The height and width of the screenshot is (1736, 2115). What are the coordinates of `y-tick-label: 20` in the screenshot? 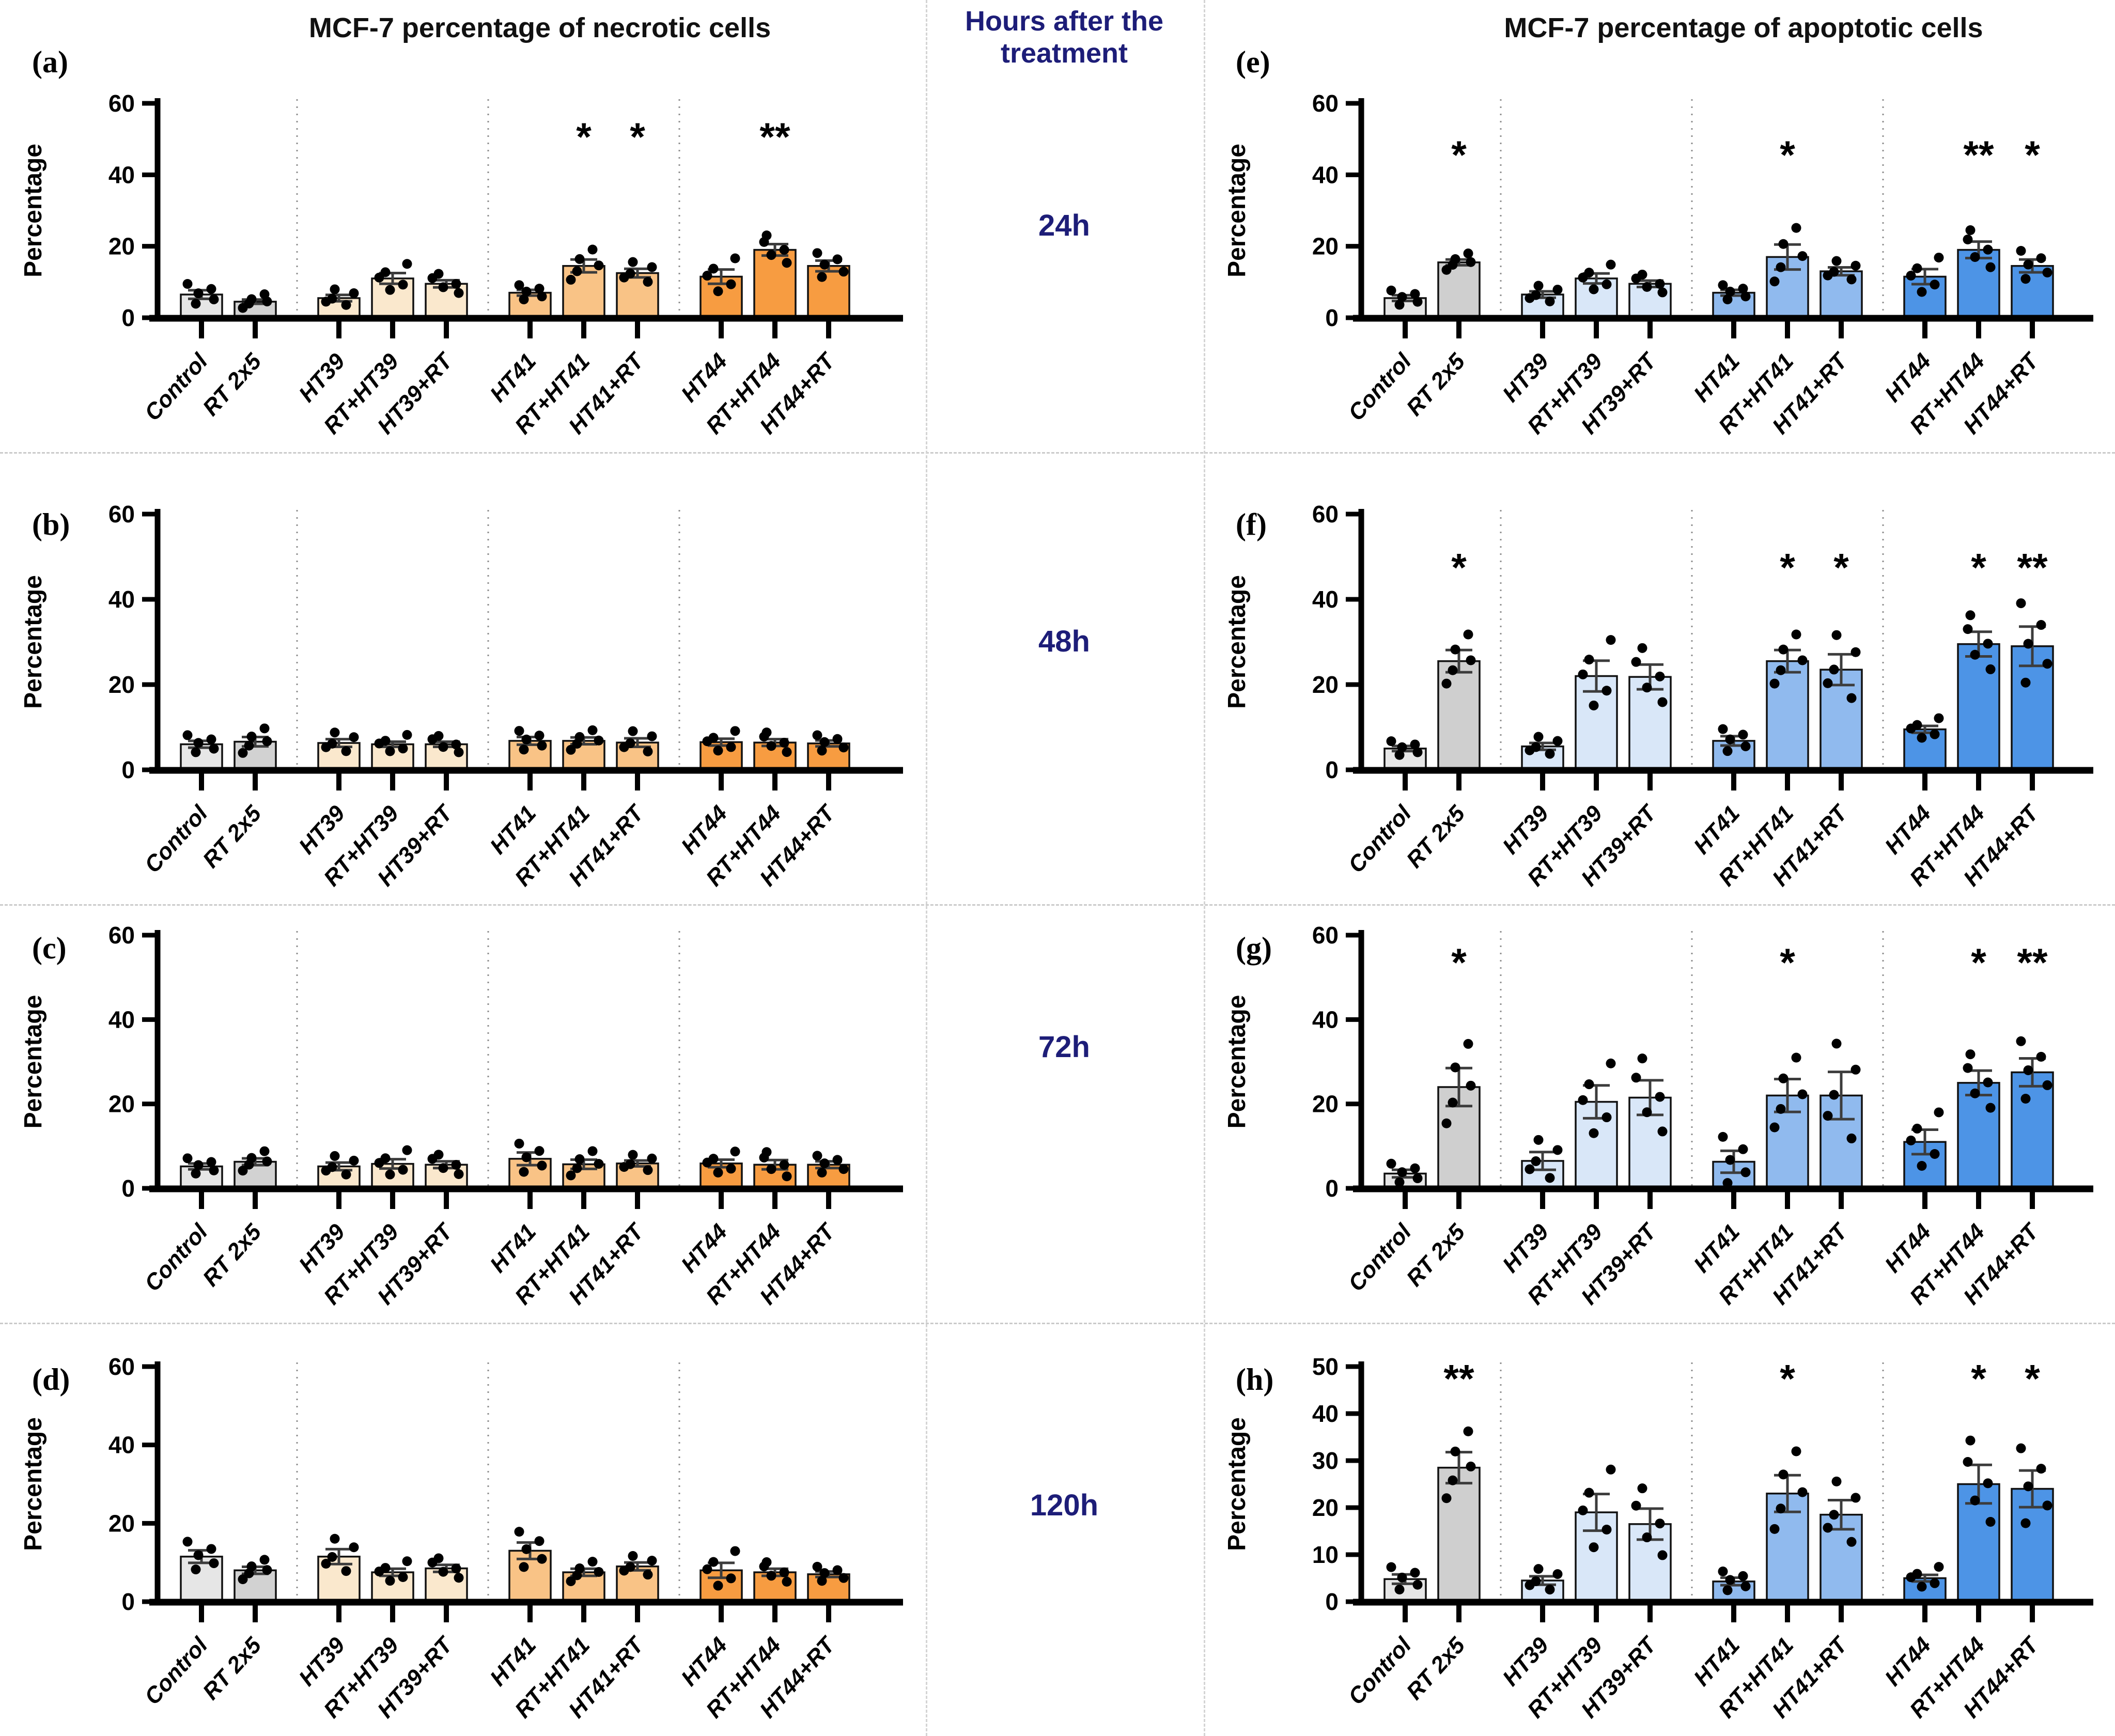 It's located at (121, 247).